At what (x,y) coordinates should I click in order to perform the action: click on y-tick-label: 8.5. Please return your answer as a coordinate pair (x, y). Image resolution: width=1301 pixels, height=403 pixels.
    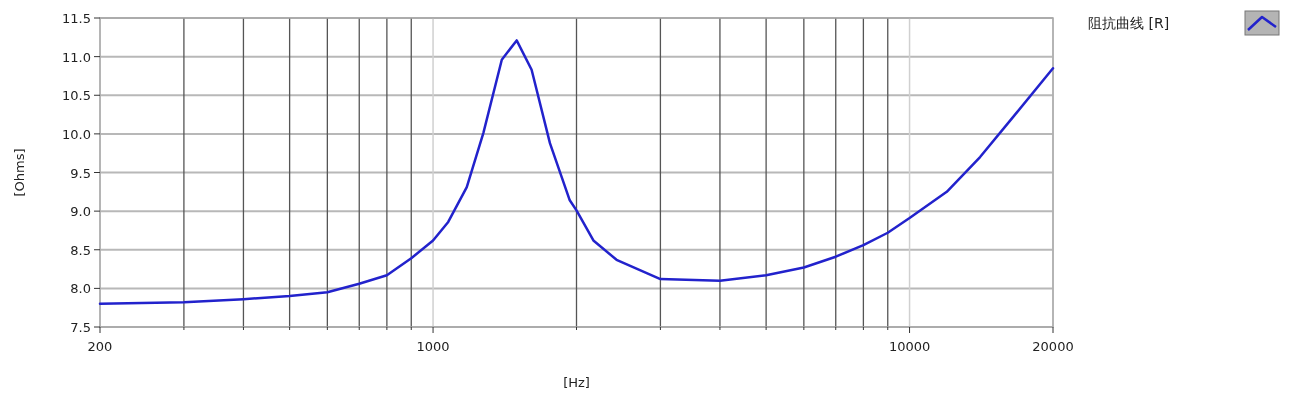
    Looking at the image, I should click on (80, 250).